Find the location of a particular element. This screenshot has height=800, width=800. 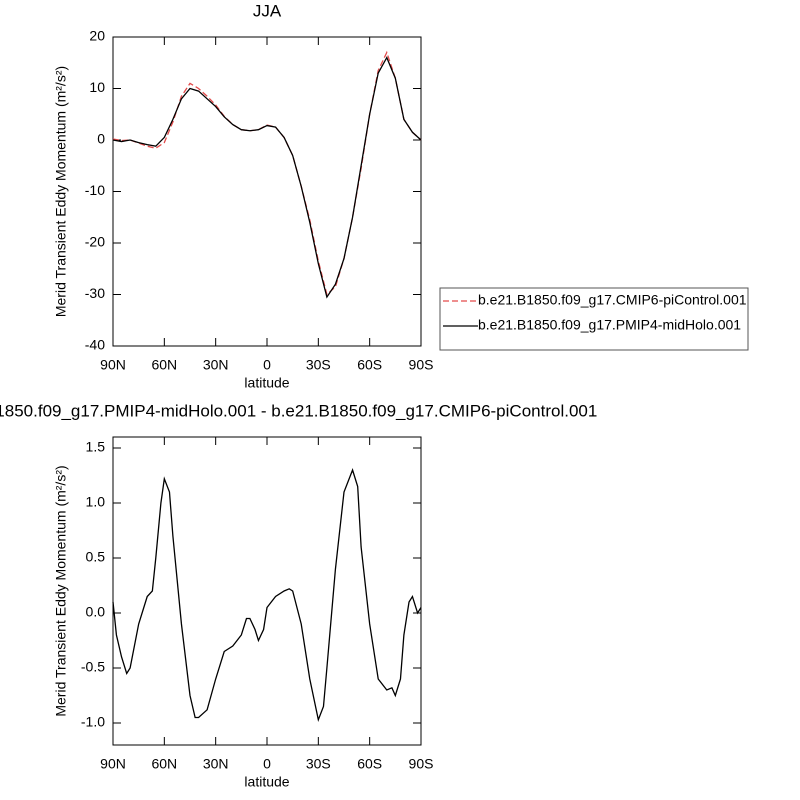

y-tick-label: -30 is located at coordinates (95, 293).